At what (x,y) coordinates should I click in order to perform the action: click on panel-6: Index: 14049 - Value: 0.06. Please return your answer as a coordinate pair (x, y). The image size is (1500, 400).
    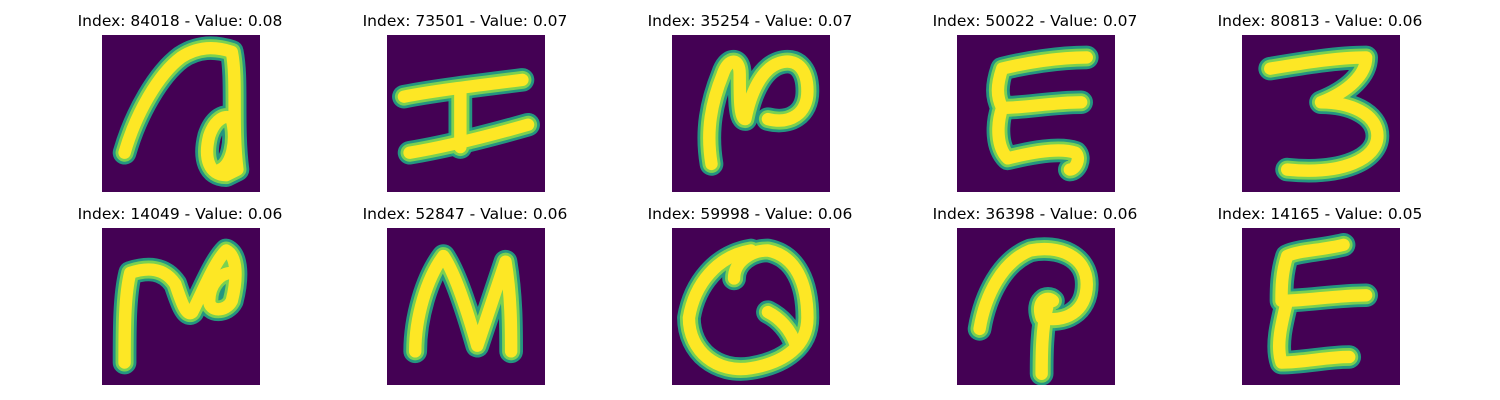
    Looking at the image, I should click on (180, 293).